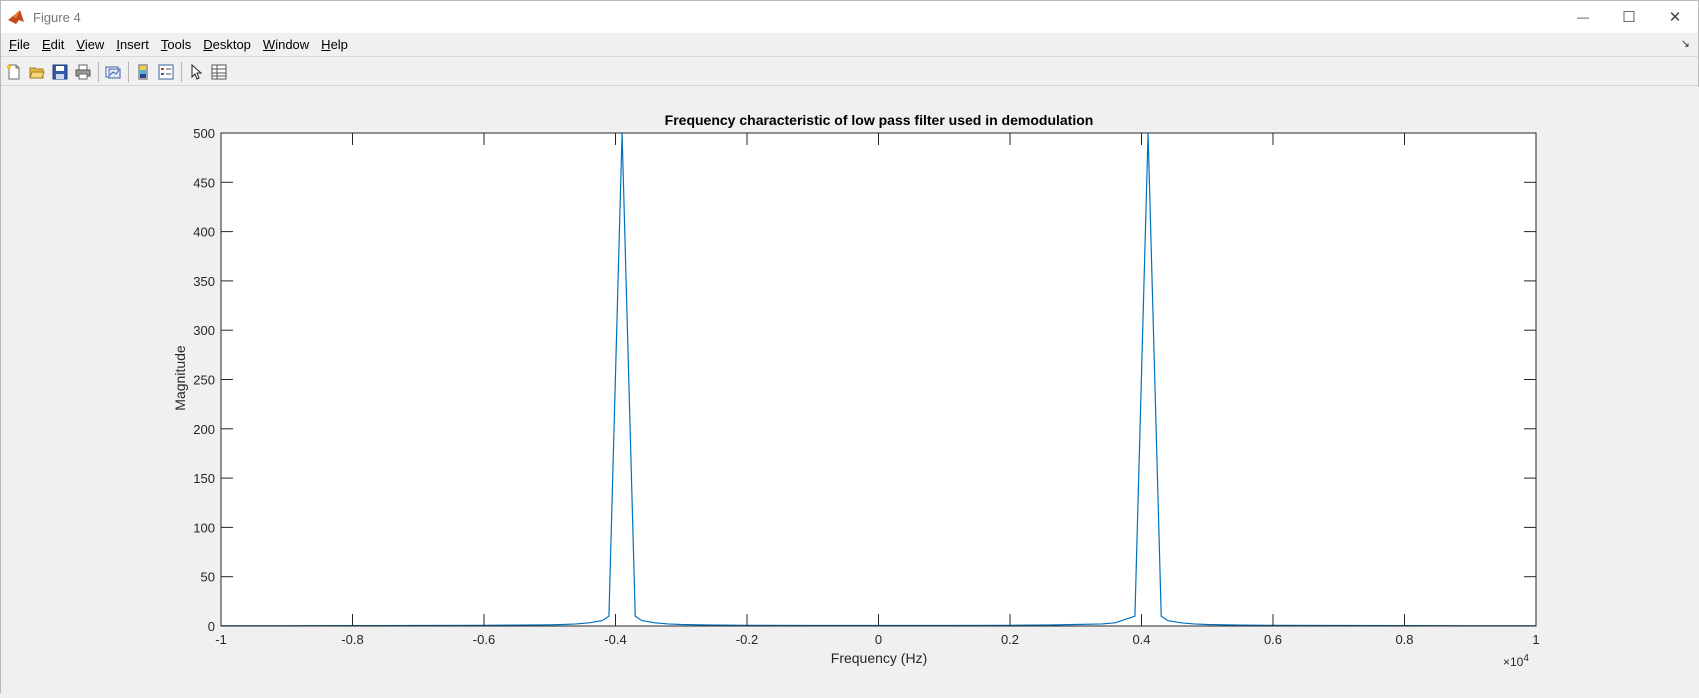 The image size is (1699, 698). Describe the element at coordinates (204, 182) in the screenshot. I see `y-tick-label: 450` at that location.